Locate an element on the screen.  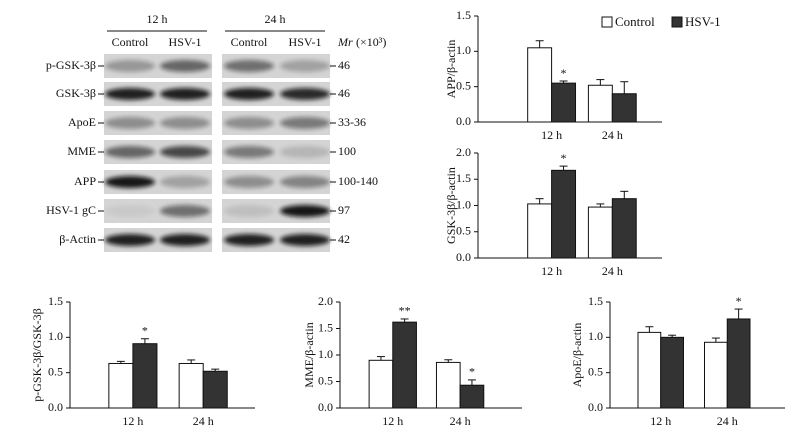
legend-label: HSV-1 is located at coordinates (703, 21).